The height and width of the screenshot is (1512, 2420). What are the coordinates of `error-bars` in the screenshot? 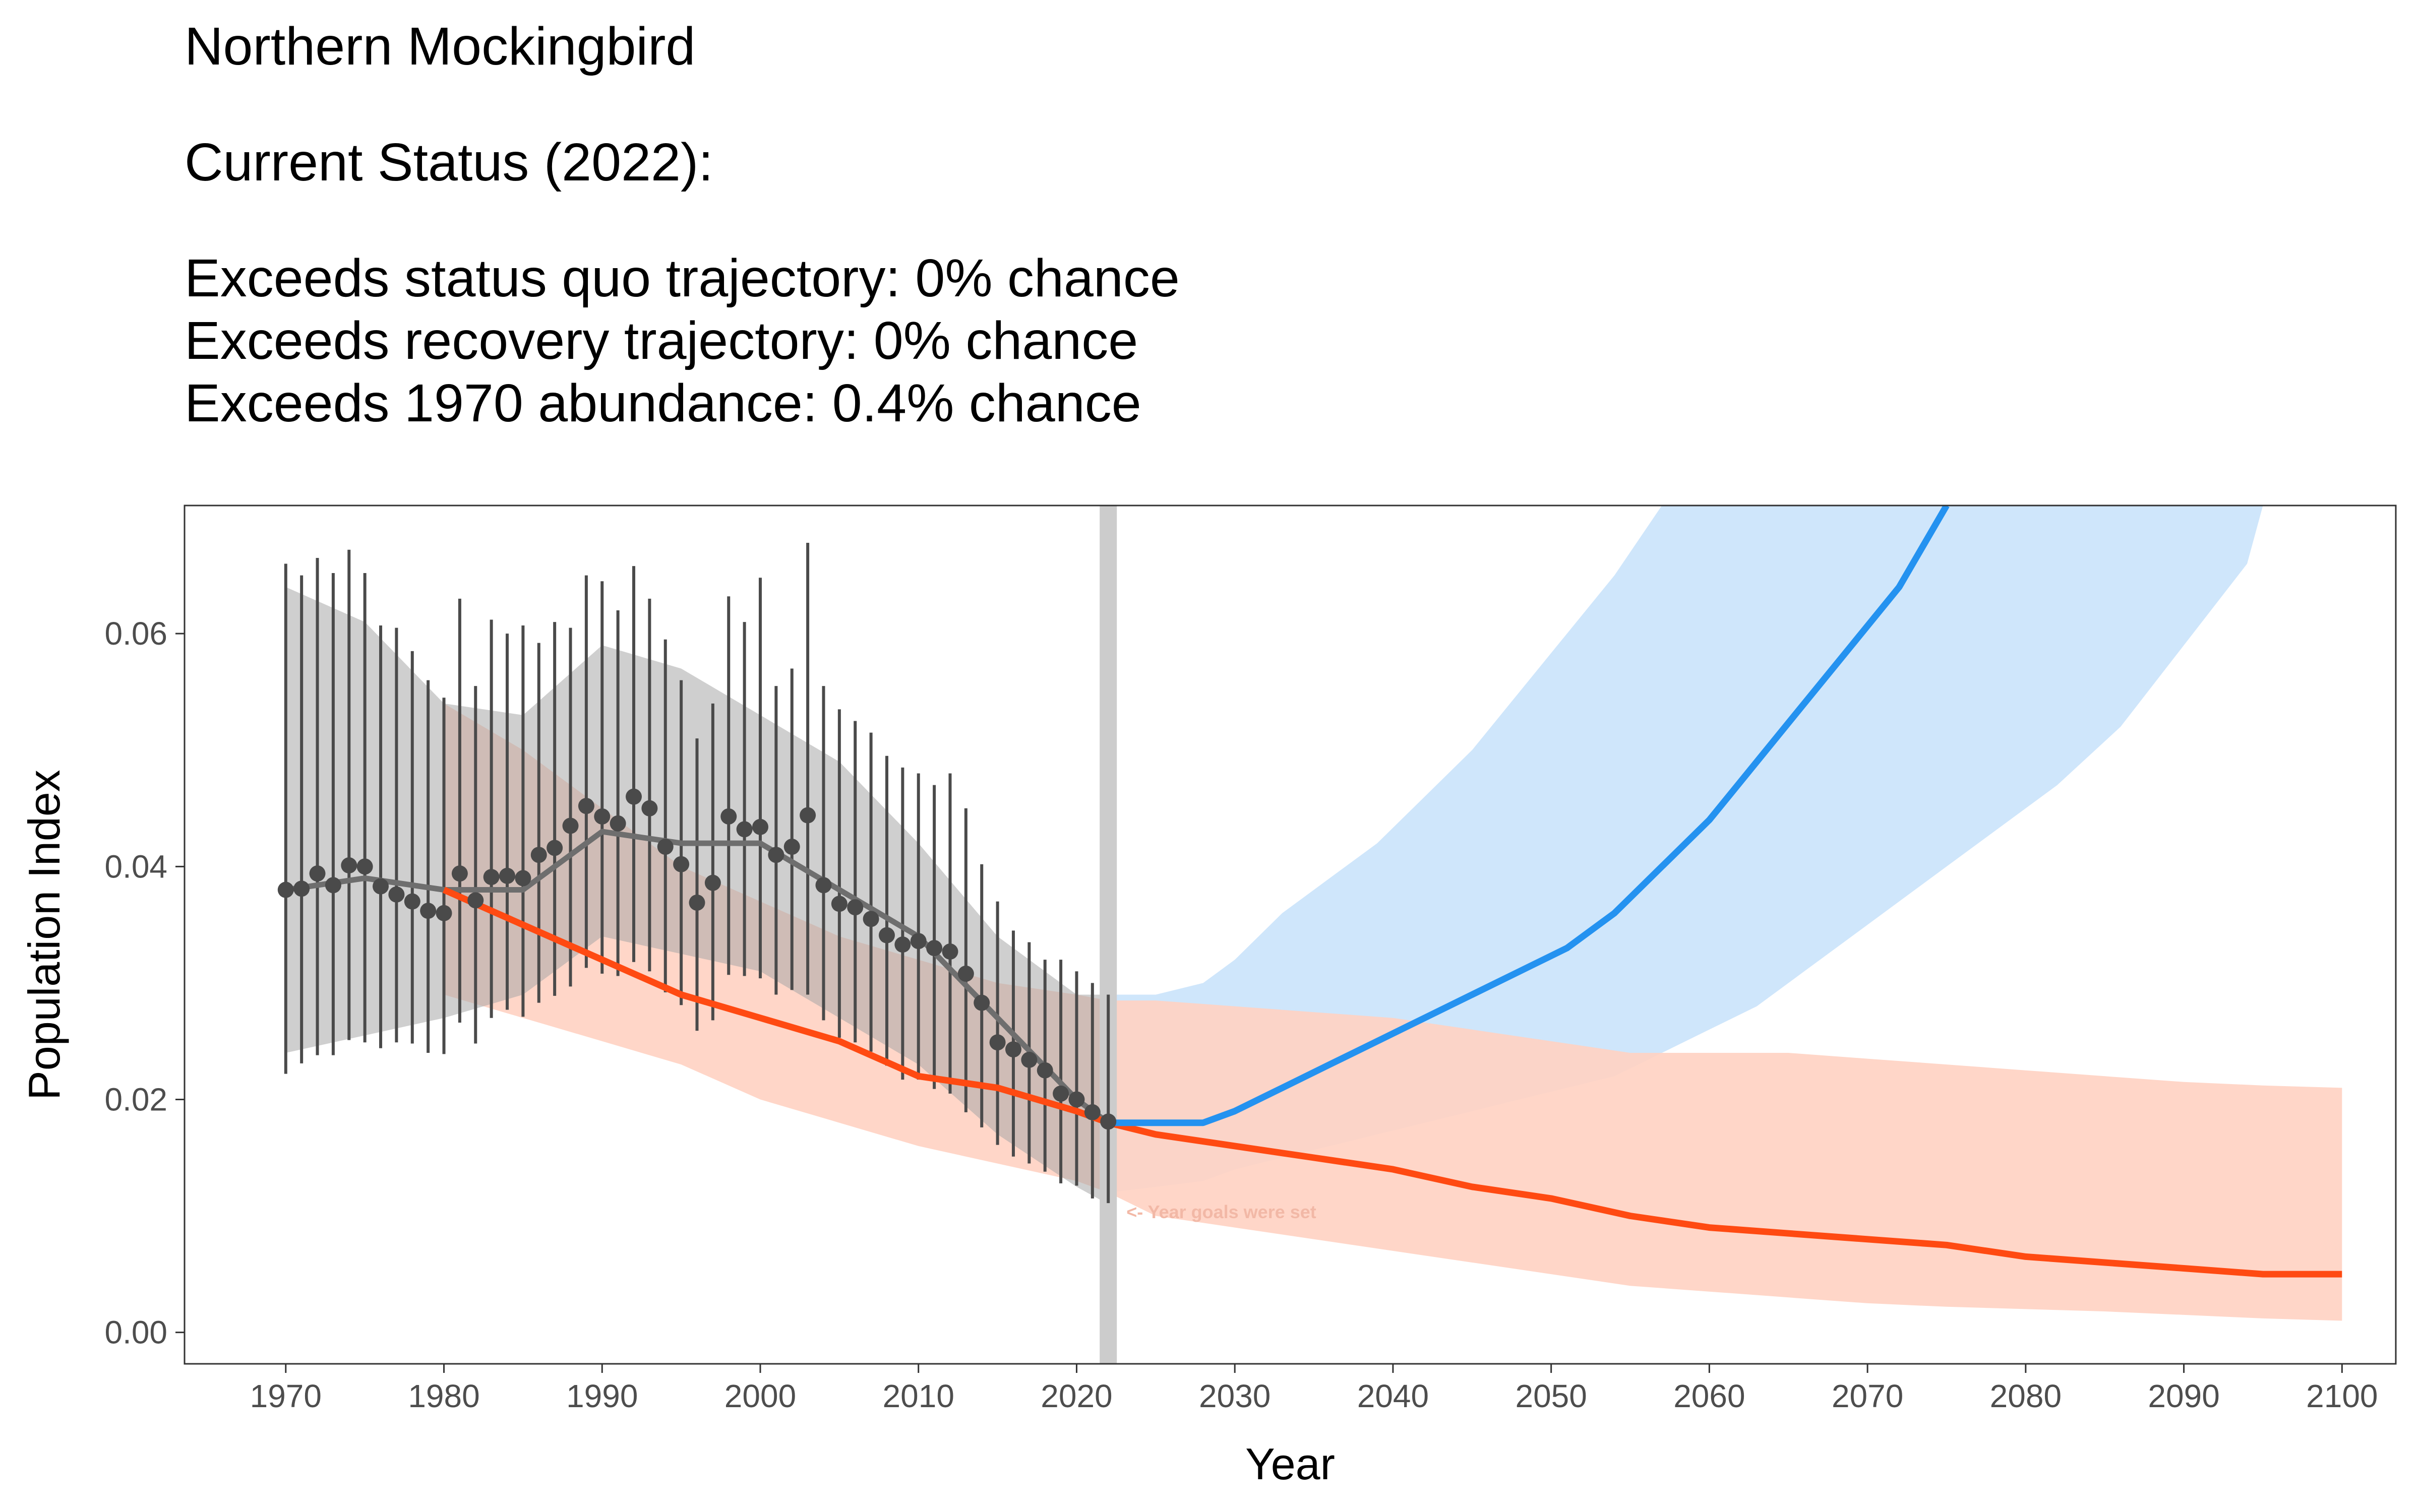 It's located at (697, 873).